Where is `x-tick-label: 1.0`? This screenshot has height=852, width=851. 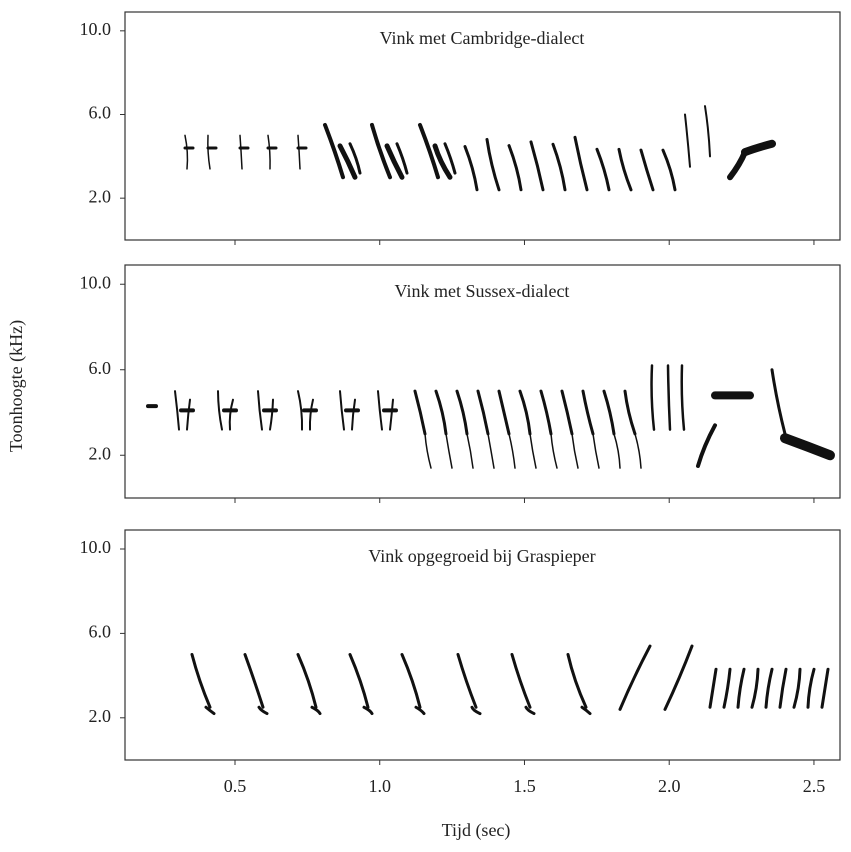 x-tick-label: 1.0 is located at coordinates (379, 786).